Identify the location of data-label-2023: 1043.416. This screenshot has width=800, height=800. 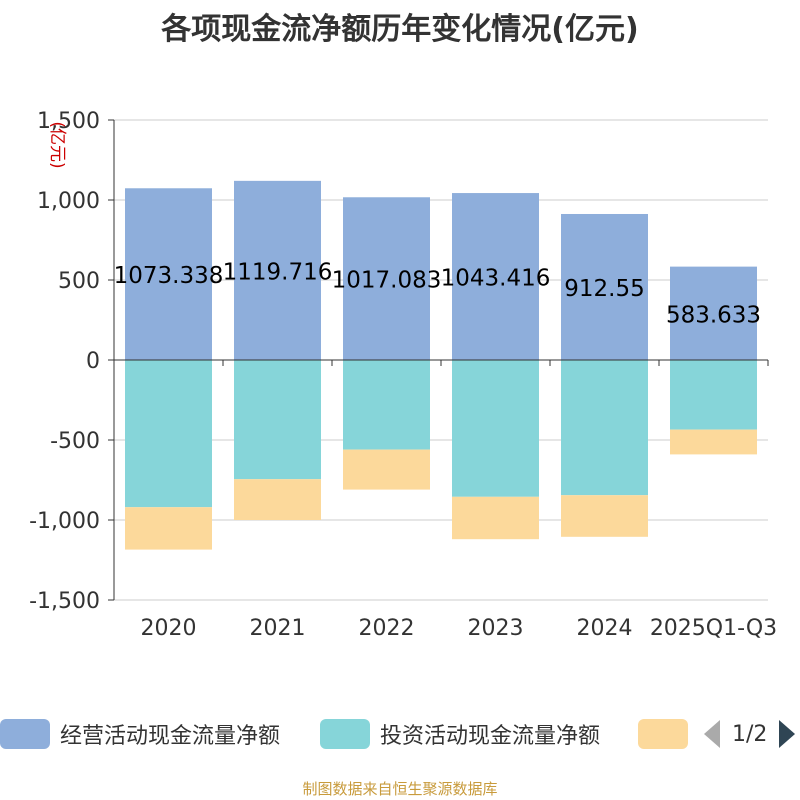
(496, 279).